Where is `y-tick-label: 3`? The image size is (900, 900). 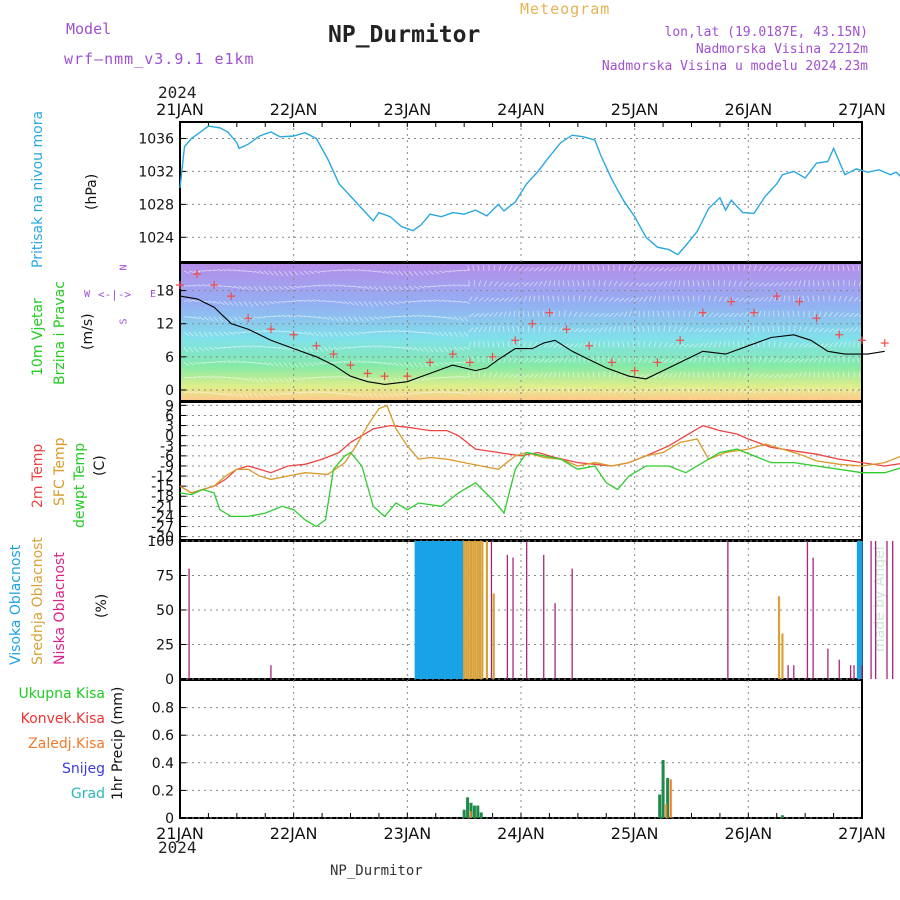
y-tick-label: 3 is located at coordinates (169, 427).